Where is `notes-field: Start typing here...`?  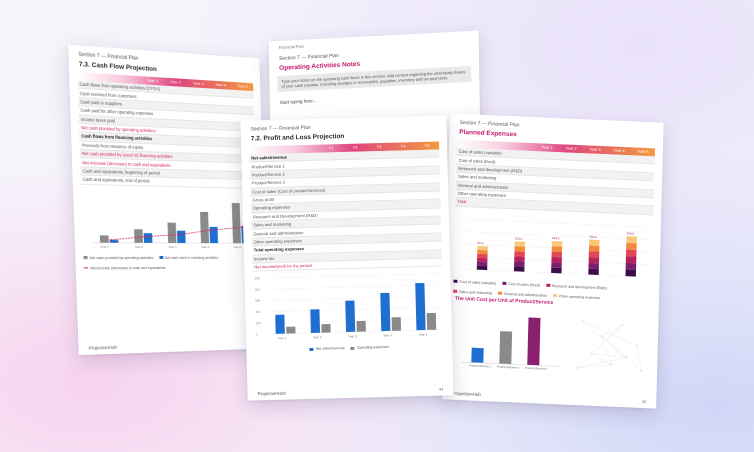
notes-field: Start typing here... is located at coordinates (375, 97).